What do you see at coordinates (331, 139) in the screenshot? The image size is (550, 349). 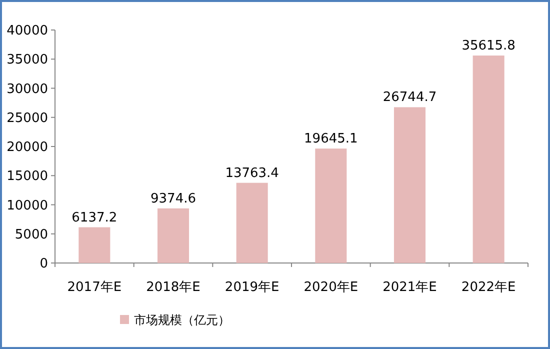 I see `data-label: 19645.1` at bounding box center [331, 139].